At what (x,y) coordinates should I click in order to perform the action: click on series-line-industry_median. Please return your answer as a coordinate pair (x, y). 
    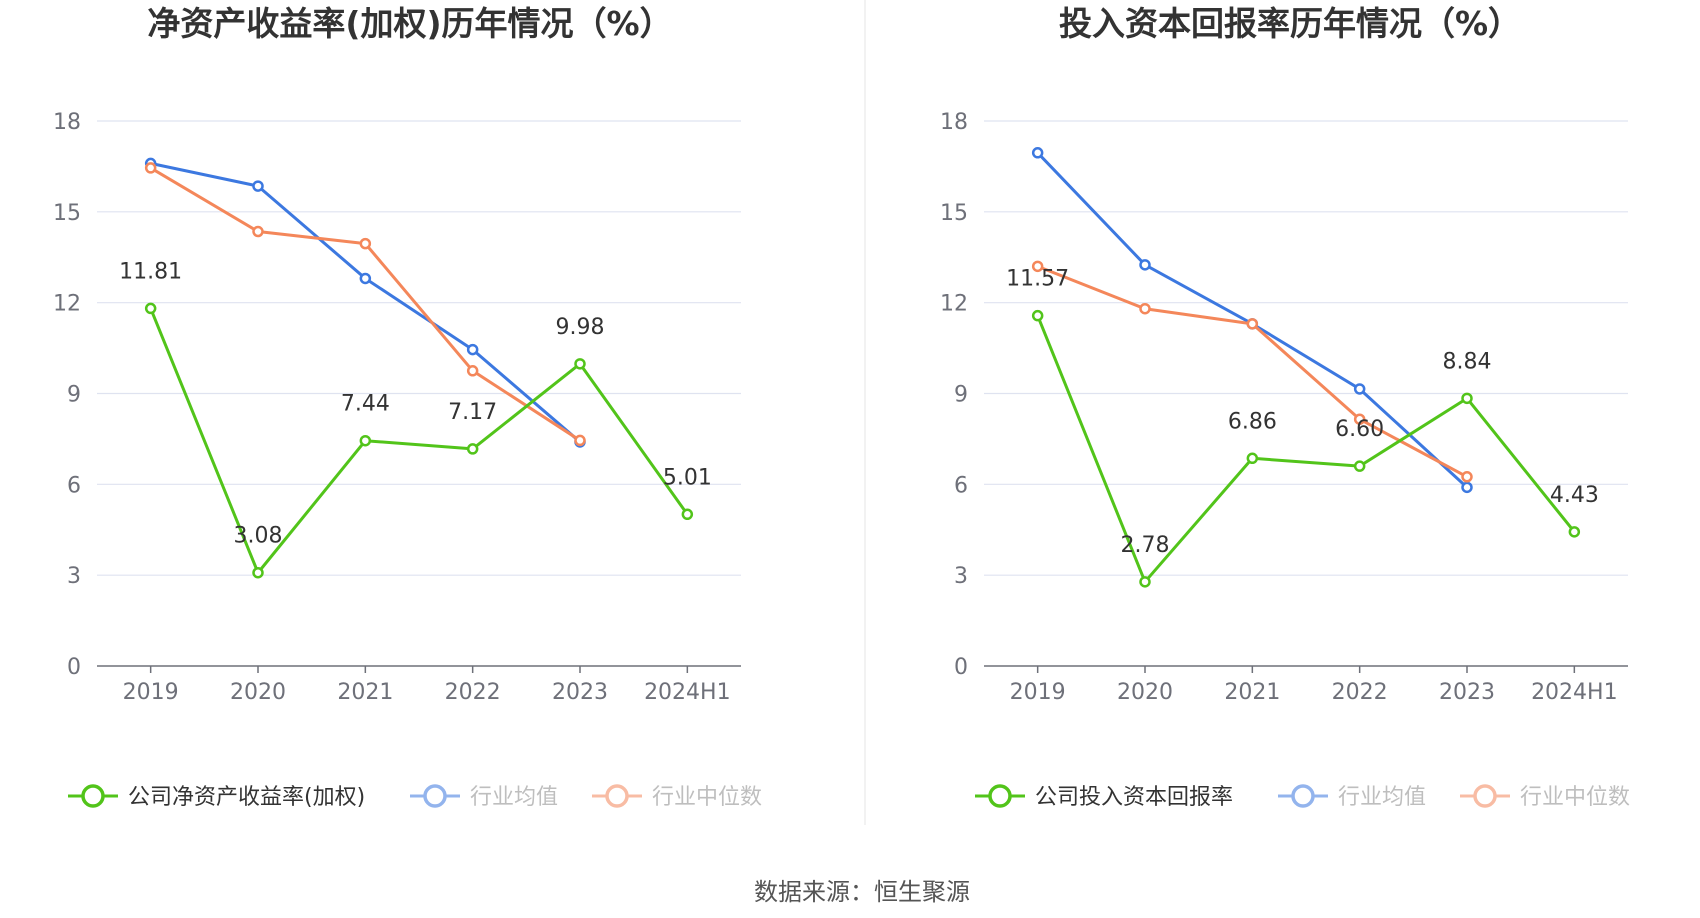
    Looking at the image, I should click on (1252, 371).